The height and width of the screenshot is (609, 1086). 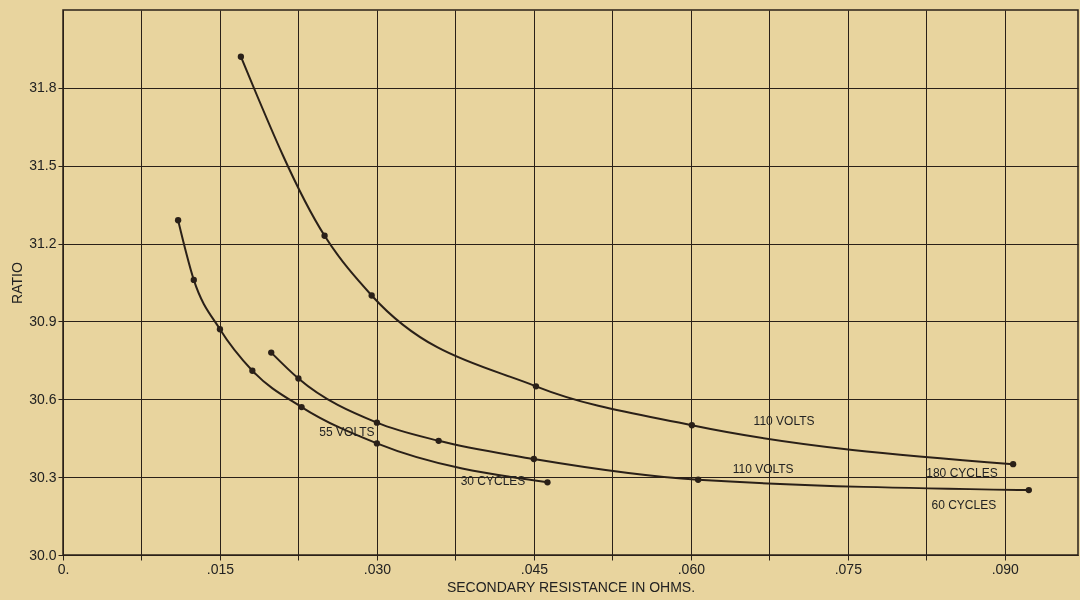 What do you see at coordinates (43, 554) in the screenshot?
I see `y-tick-label: 30.0` at bounding box center [43, 554].